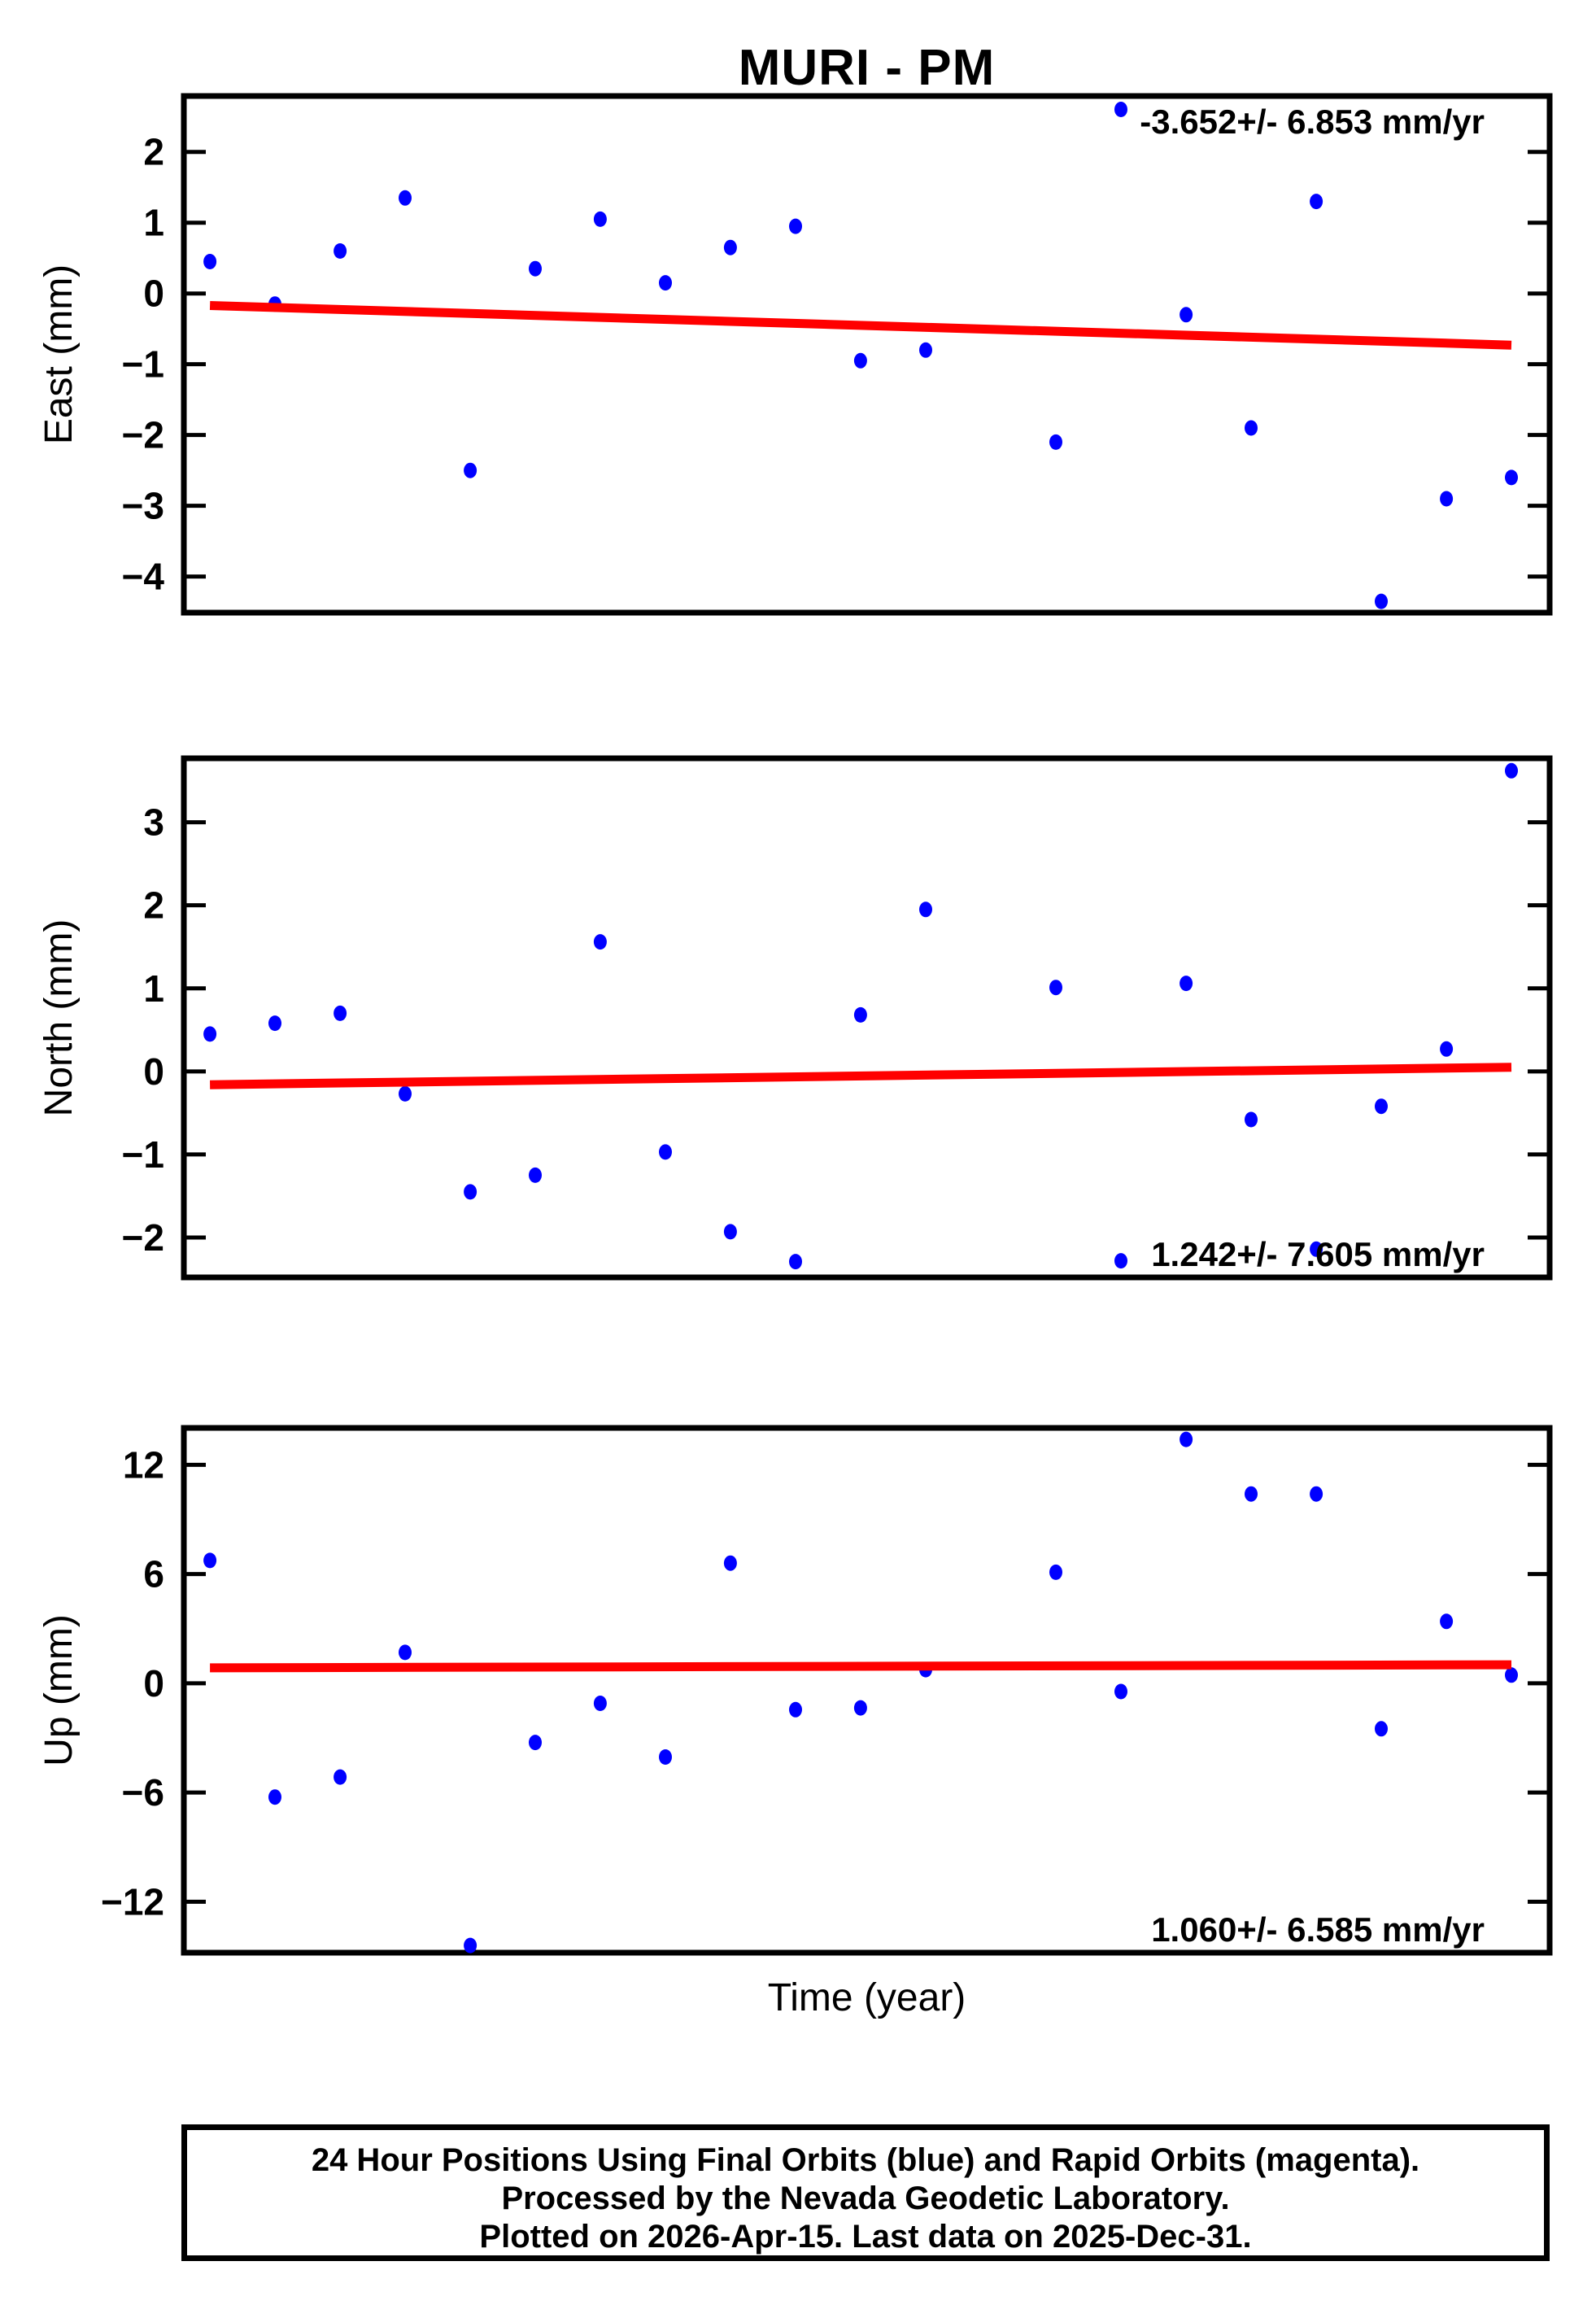  I want to click on x-axis-label: Time (year), so click(866, 1998).